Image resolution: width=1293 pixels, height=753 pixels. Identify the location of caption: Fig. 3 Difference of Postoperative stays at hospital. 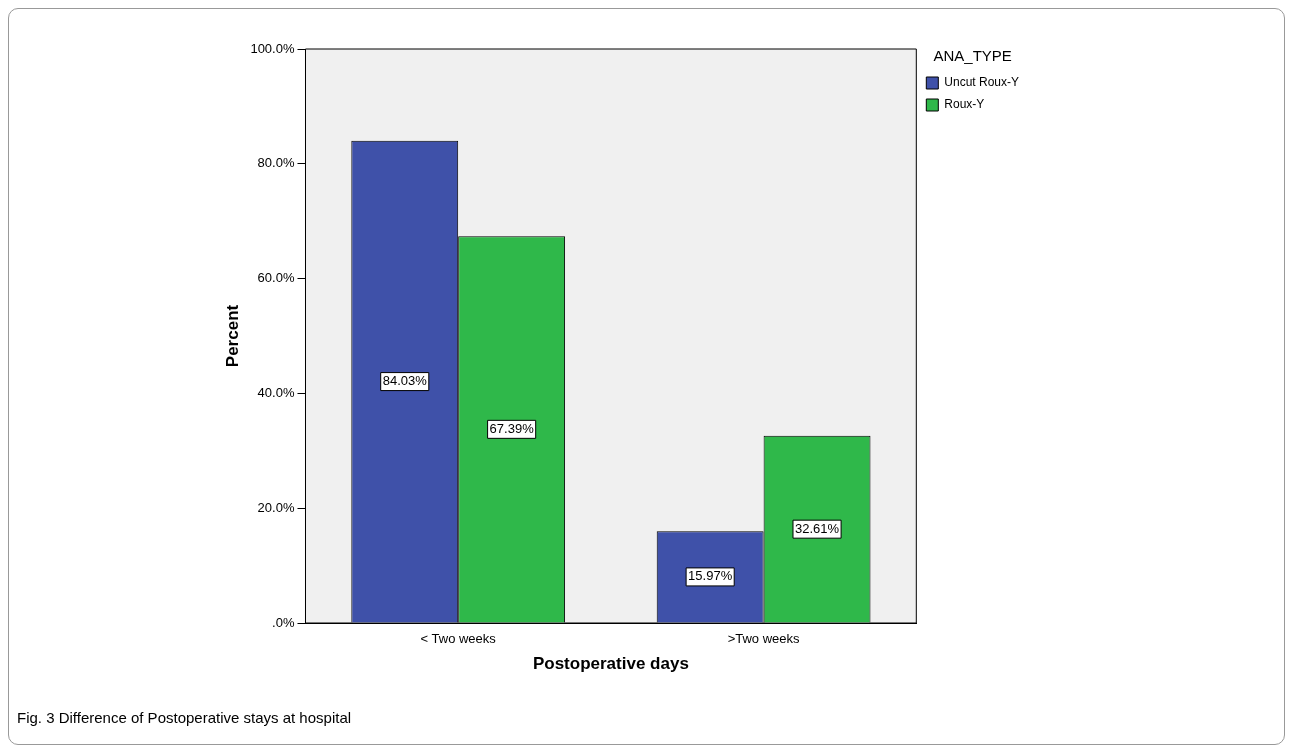
(185, 717).